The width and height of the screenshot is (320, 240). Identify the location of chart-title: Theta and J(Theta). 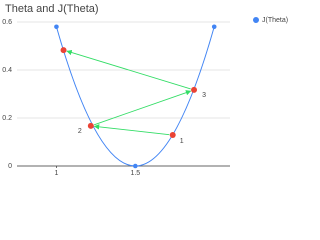
(52, 9).